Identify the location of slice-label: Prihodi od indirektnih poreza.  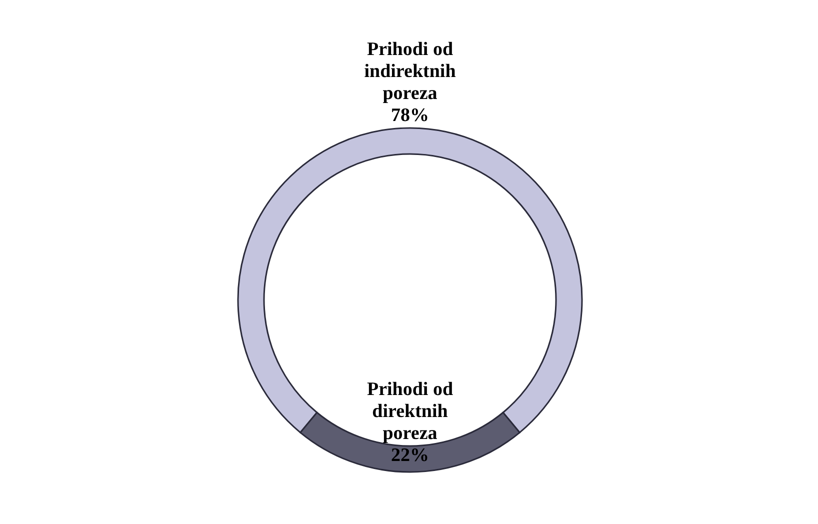
(410, 71).